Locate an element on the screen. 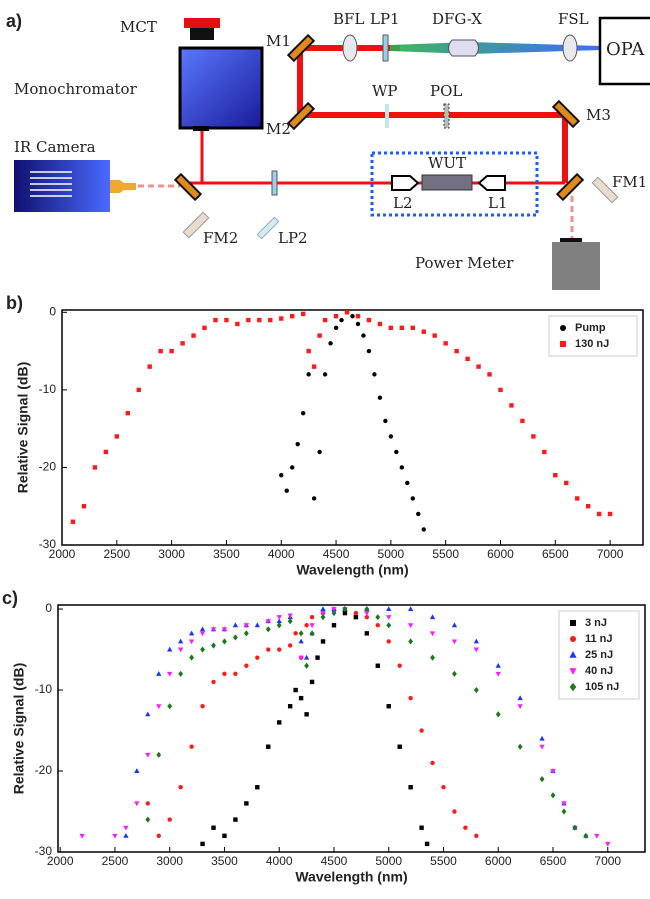  x-tick-label: 7000 is located at coordinates (607, 861).